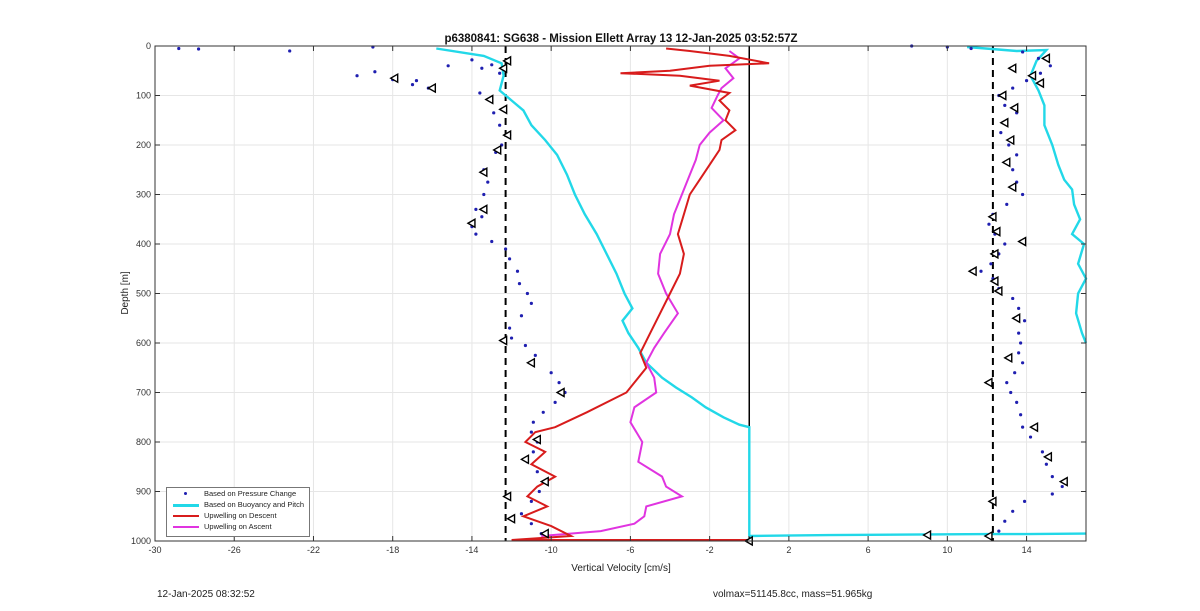  What do you see at coordinates (154, 550) in the screenshot?
I see `x-tick-label: -30` at bounding box center [154, 550].